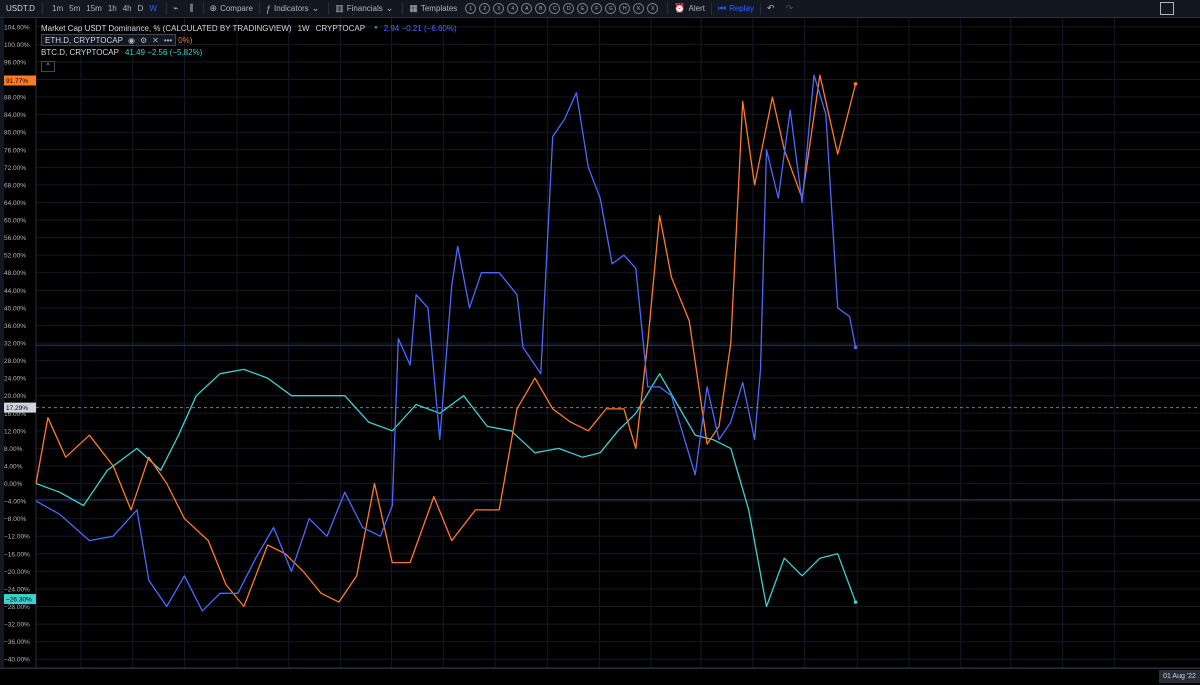  What do you see at coordinates (17, 625) in the screenshot?
I see `y-tick-label: −32.00%` at bounding box center [17, 625].